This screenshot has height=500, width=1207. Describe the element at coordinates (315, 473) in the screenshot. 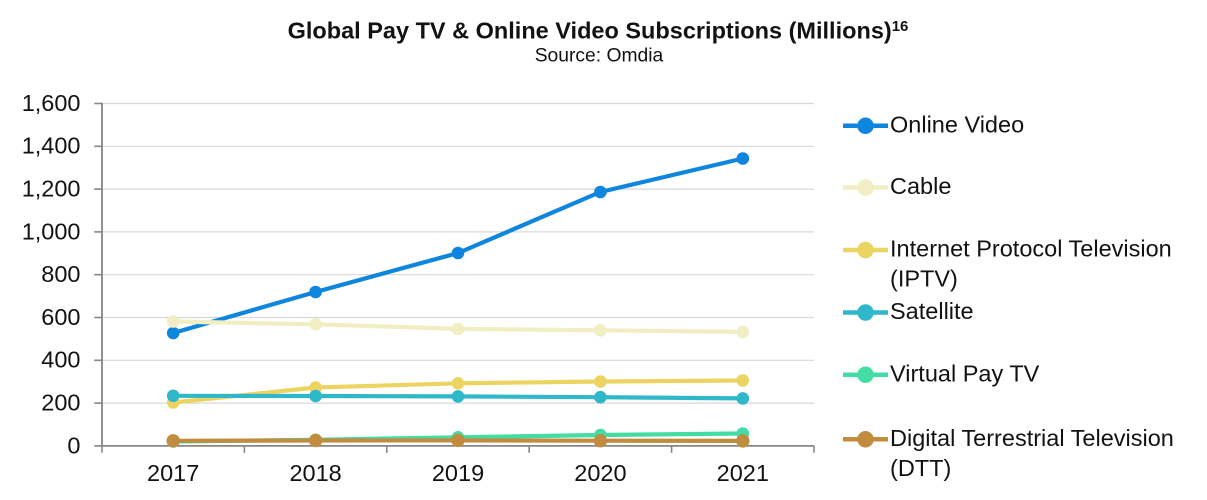

I see `svg-text: 2018` at that location.